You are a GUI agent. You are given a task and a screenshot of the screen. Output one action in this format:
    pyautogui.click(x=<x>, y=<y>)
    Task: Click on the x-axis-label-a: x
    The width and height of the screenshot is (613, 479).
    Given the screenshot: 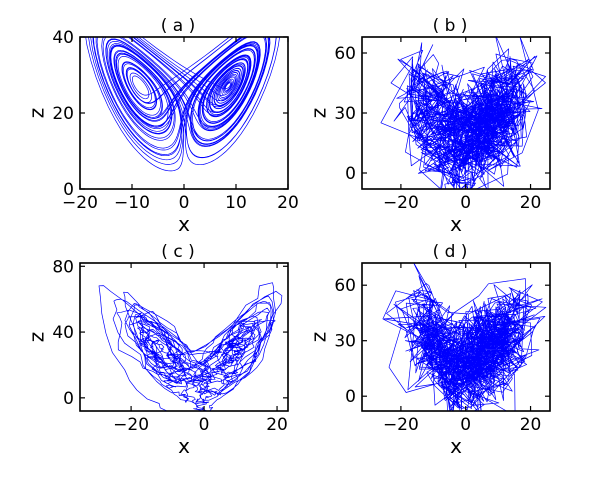 What is the action you would take?
    pyautogui.click(x=184, y=224)
    